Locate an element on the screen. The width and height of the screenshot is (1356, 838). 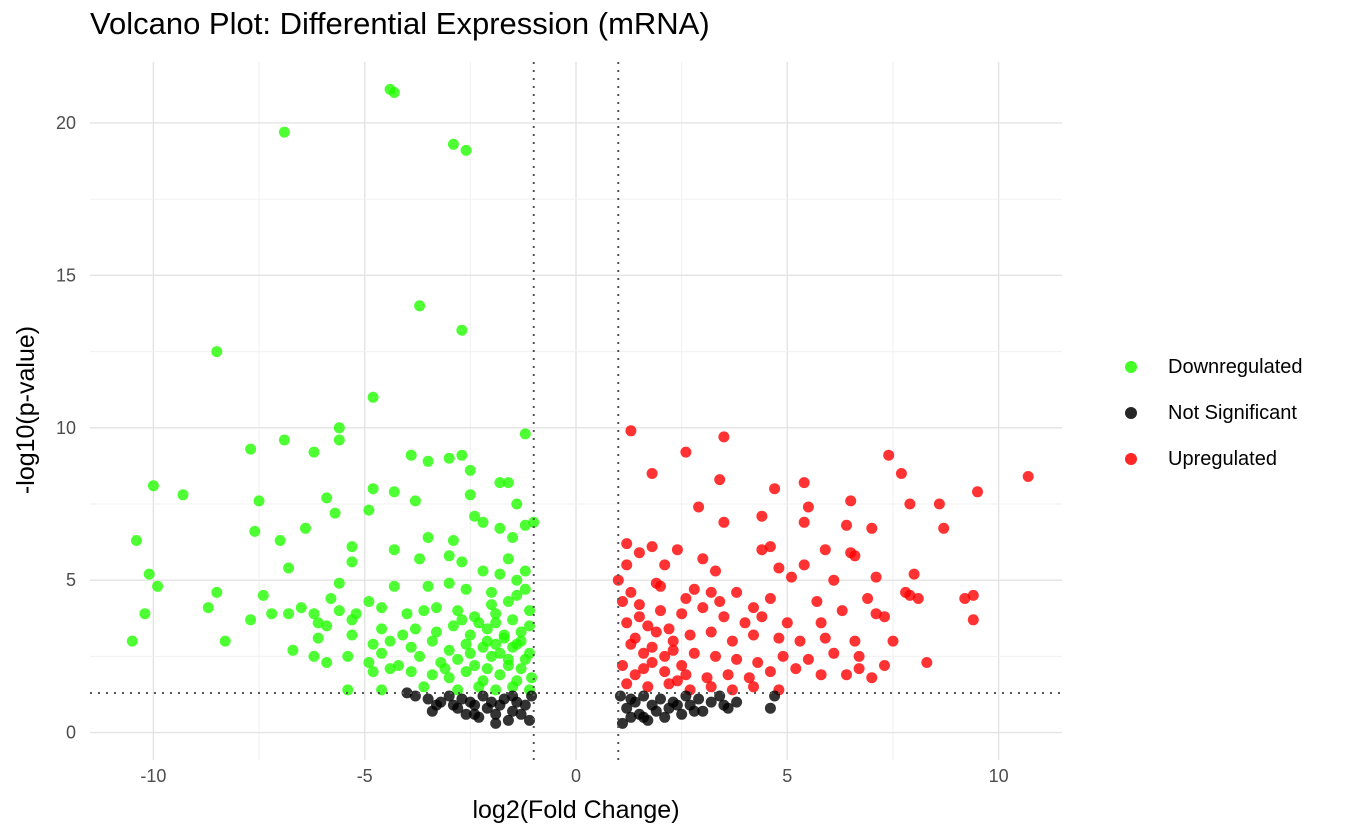
x-tick-label: -5 is located at coordinates (365, 776).